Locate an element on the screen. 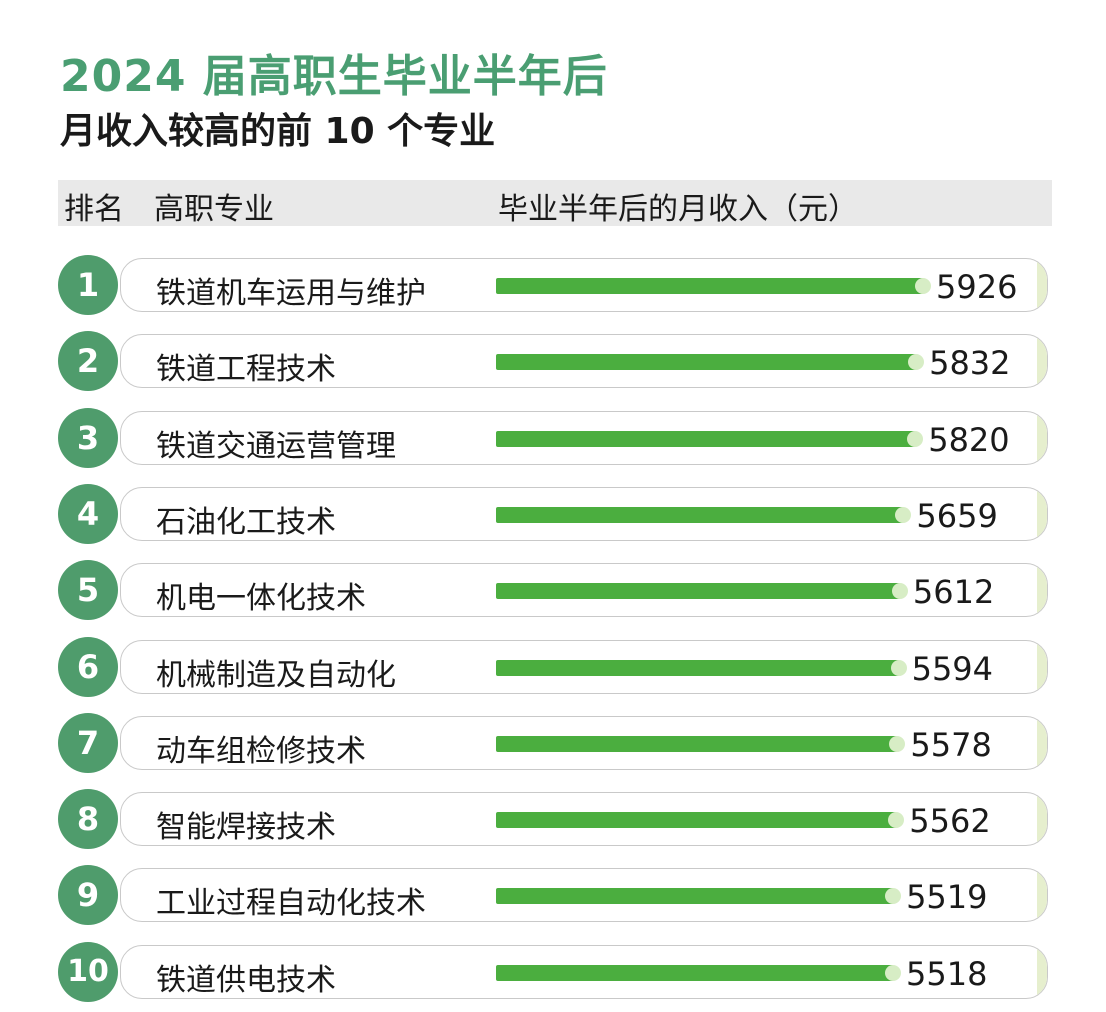  value-label: 5594 is located at coordinates (952, 668).